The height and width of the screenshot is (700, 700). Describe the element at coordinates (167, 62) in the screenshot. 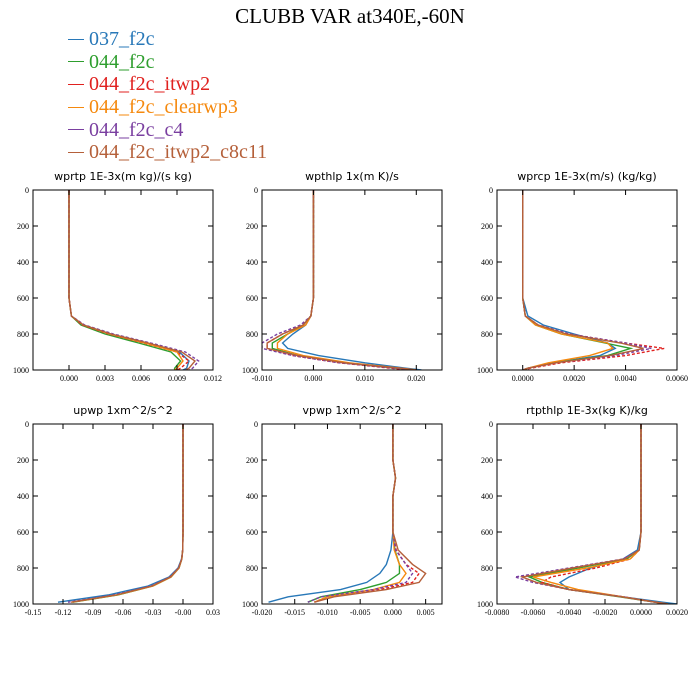

I see `legend-item: 044_f2c` at that location.